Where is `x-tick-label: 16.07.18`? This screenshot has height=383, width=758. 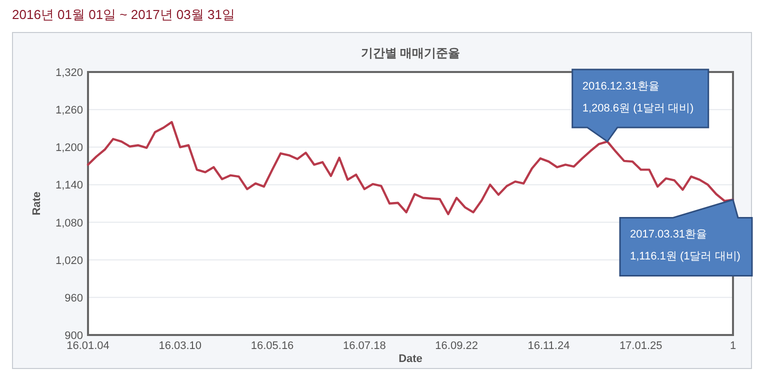
x-tick-label: 16.07.18 is located at coordinates (364, 346).